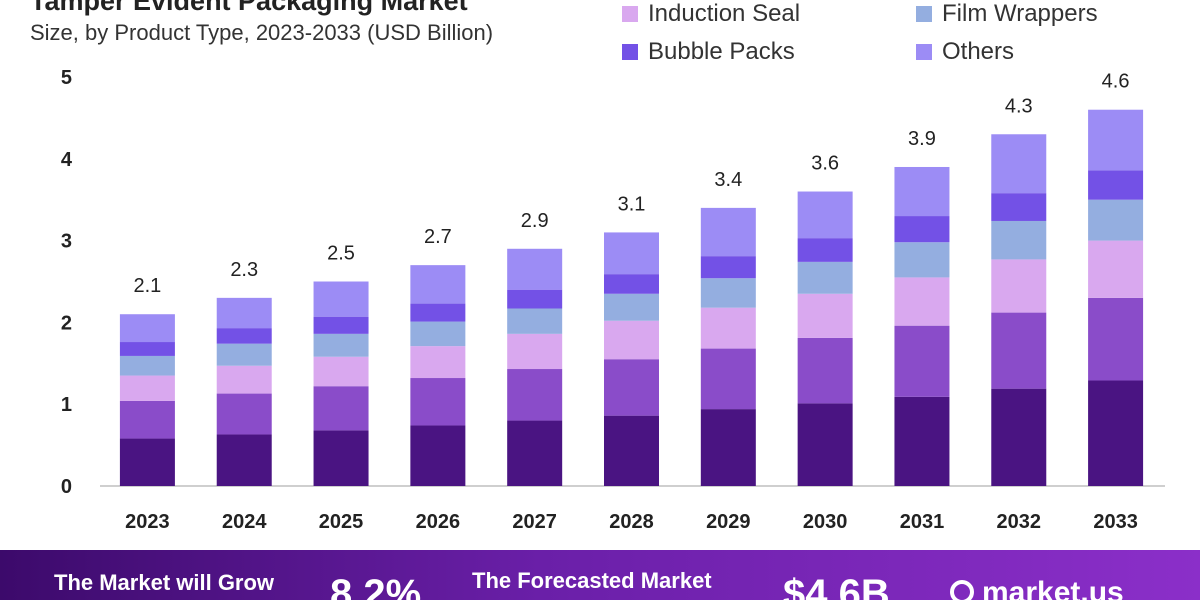  What do you see at coordinates (1116, 82) in the screenshot?
I see `data-label: 4.6` at bounding box center [1116, 82].